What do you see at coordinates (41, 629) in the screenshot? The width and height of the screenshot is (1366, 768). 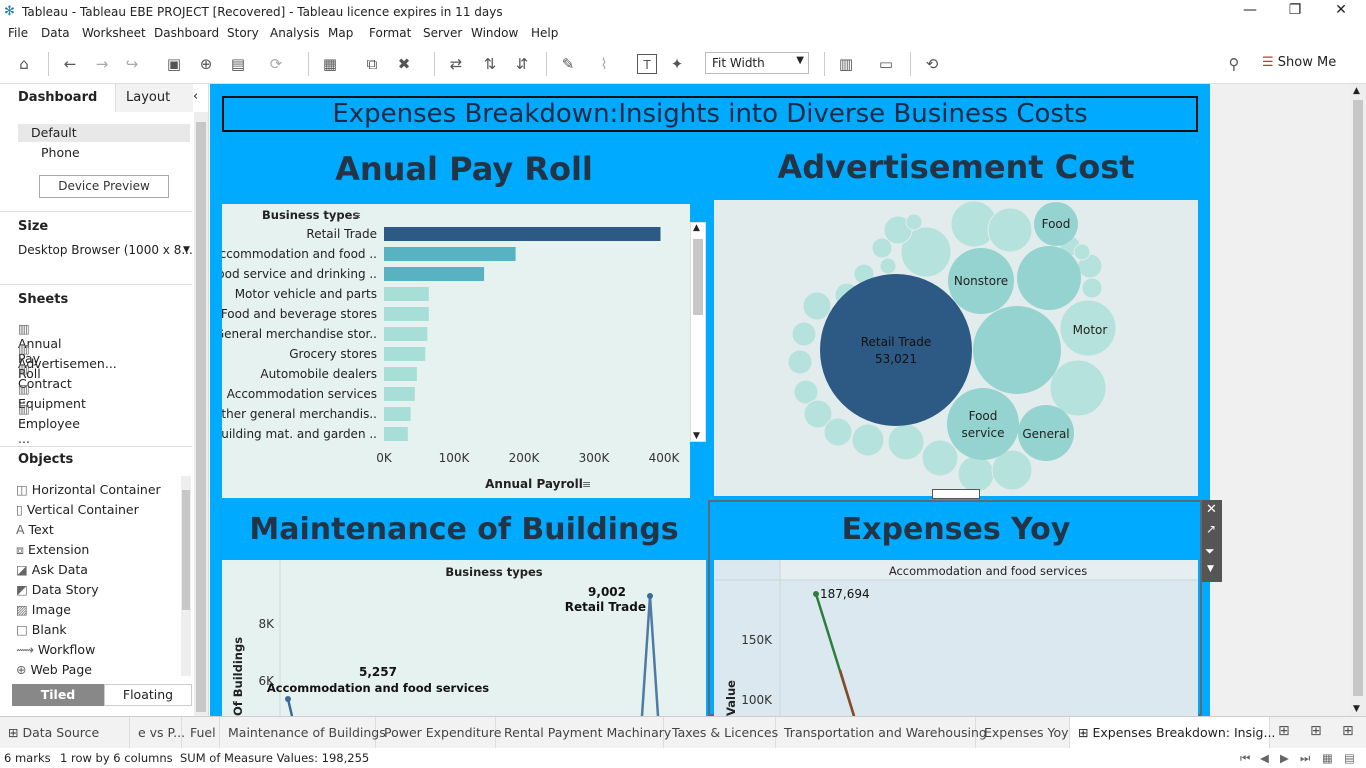 I see `object-blank: □ Blank` at bounding box center [41, 629].